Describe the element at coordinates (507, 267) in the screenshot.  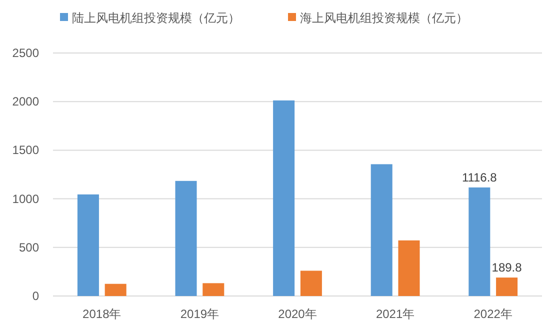
I see `data-label: 189.8` at that location.